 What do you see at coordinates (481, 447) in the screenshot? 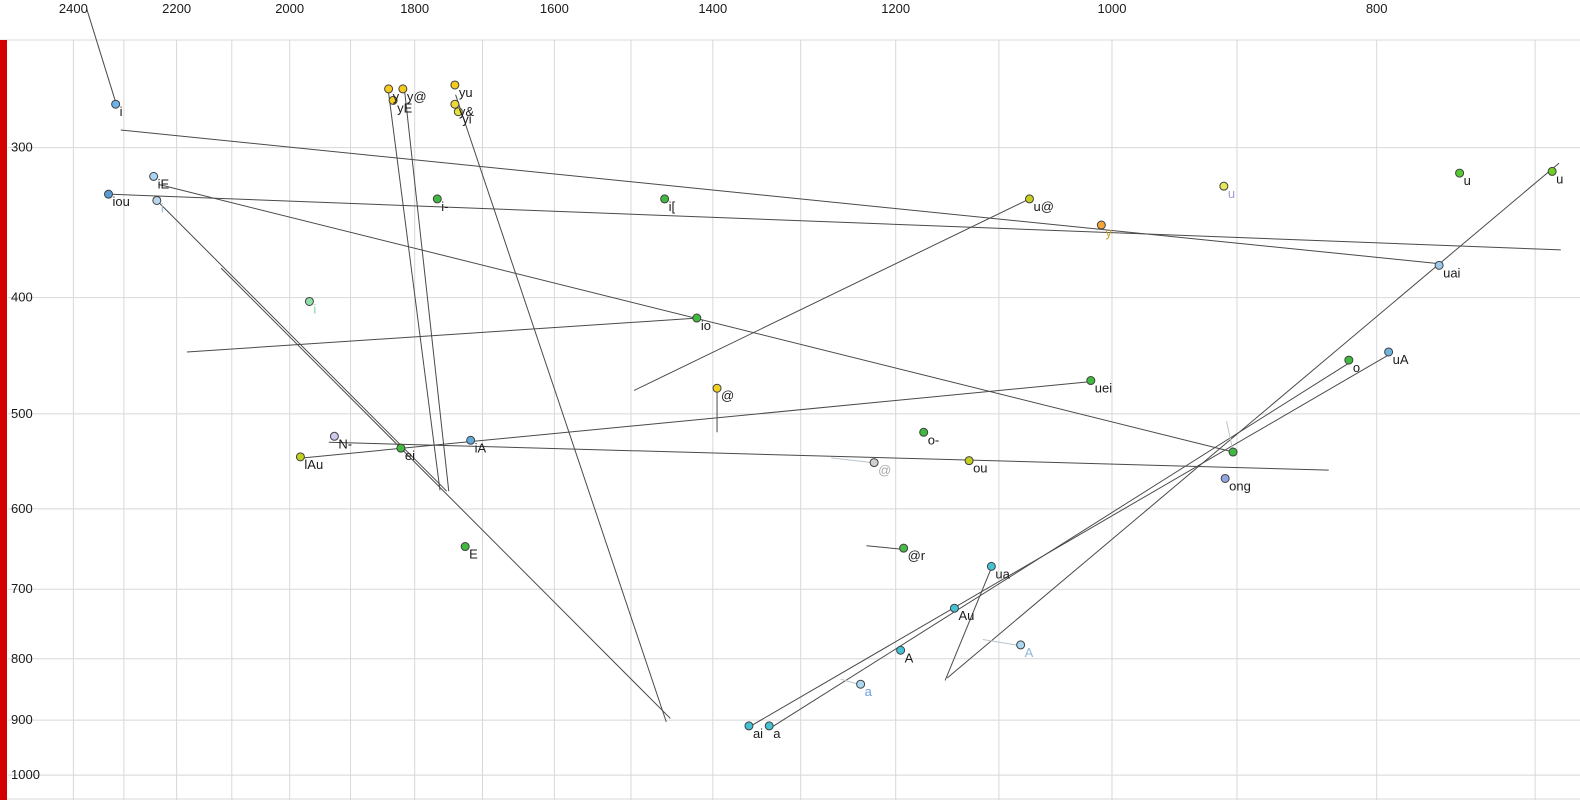
I see `point-label: iA` at bounding box center [481, 447].